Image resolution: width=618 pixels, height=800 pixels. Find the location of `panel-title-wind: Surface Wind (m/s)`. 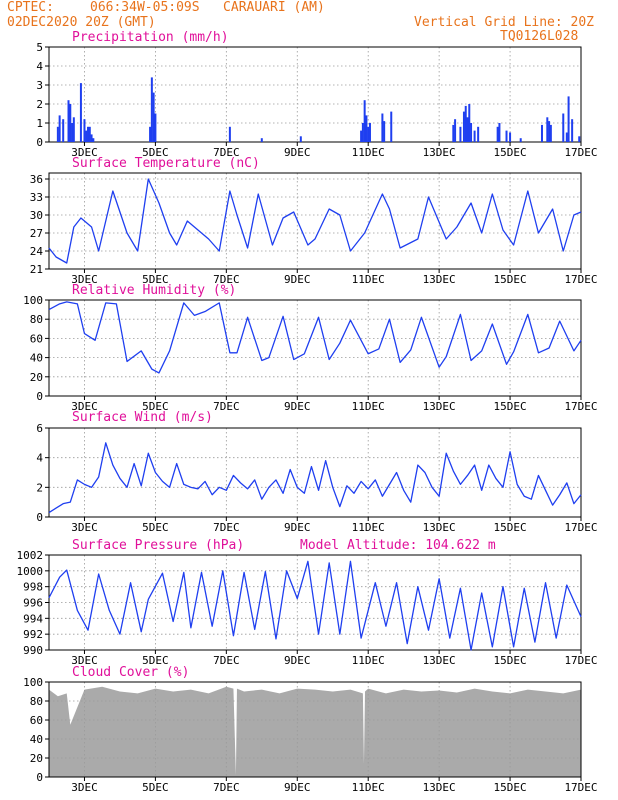

panel-title-wind: Surface Wind (m/s) is located at coordinates (142, 417).